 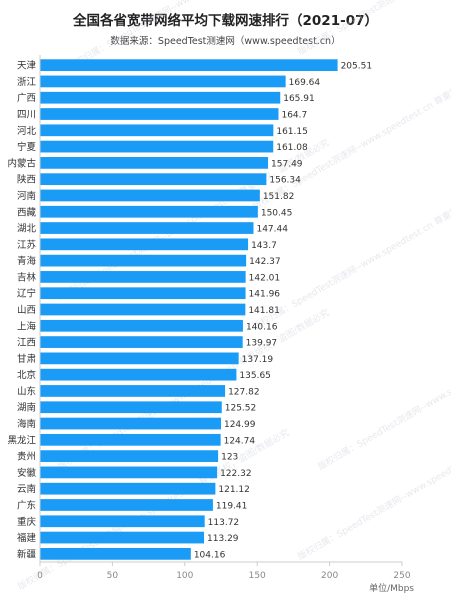 I want to click on x-axis-unit-label: 单位/Mbps, so click(x=391, y=588).